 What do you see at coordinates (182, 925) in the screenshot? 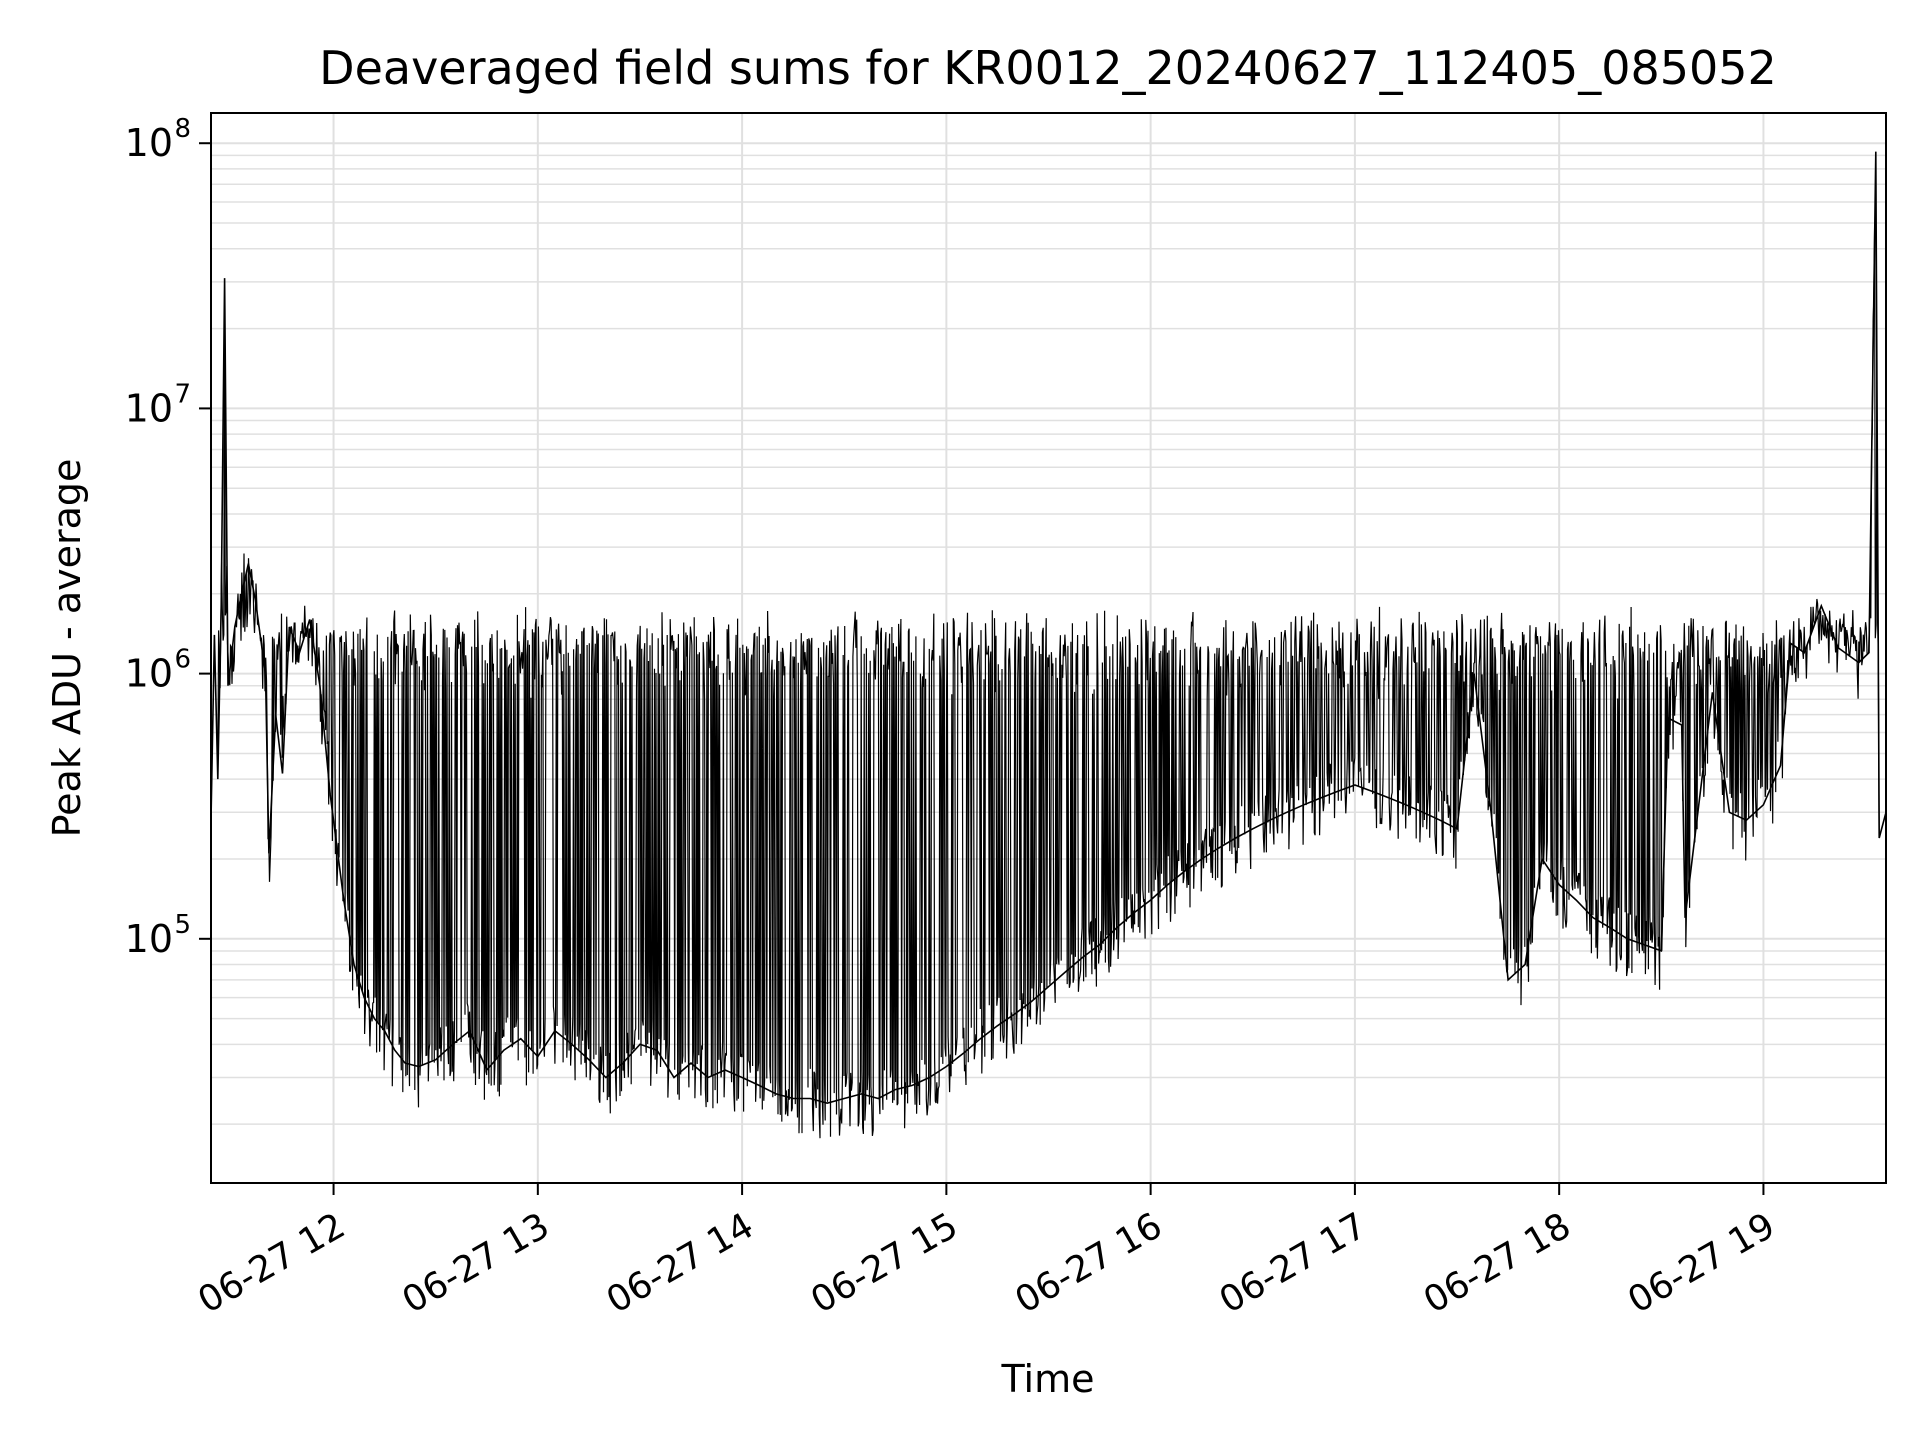
I see `y-tick-exponent: 5` at bounding box center [182, 925].